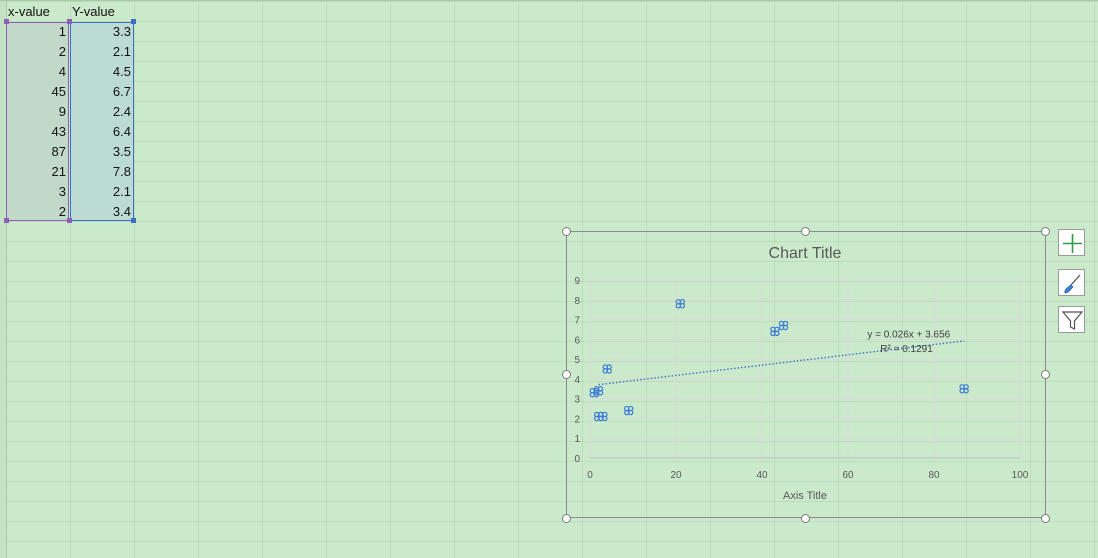  What do you see at coordinates (62, 191) in the screenshot?
I see `cell-x-value: 3` at bounding box center [62, 191].